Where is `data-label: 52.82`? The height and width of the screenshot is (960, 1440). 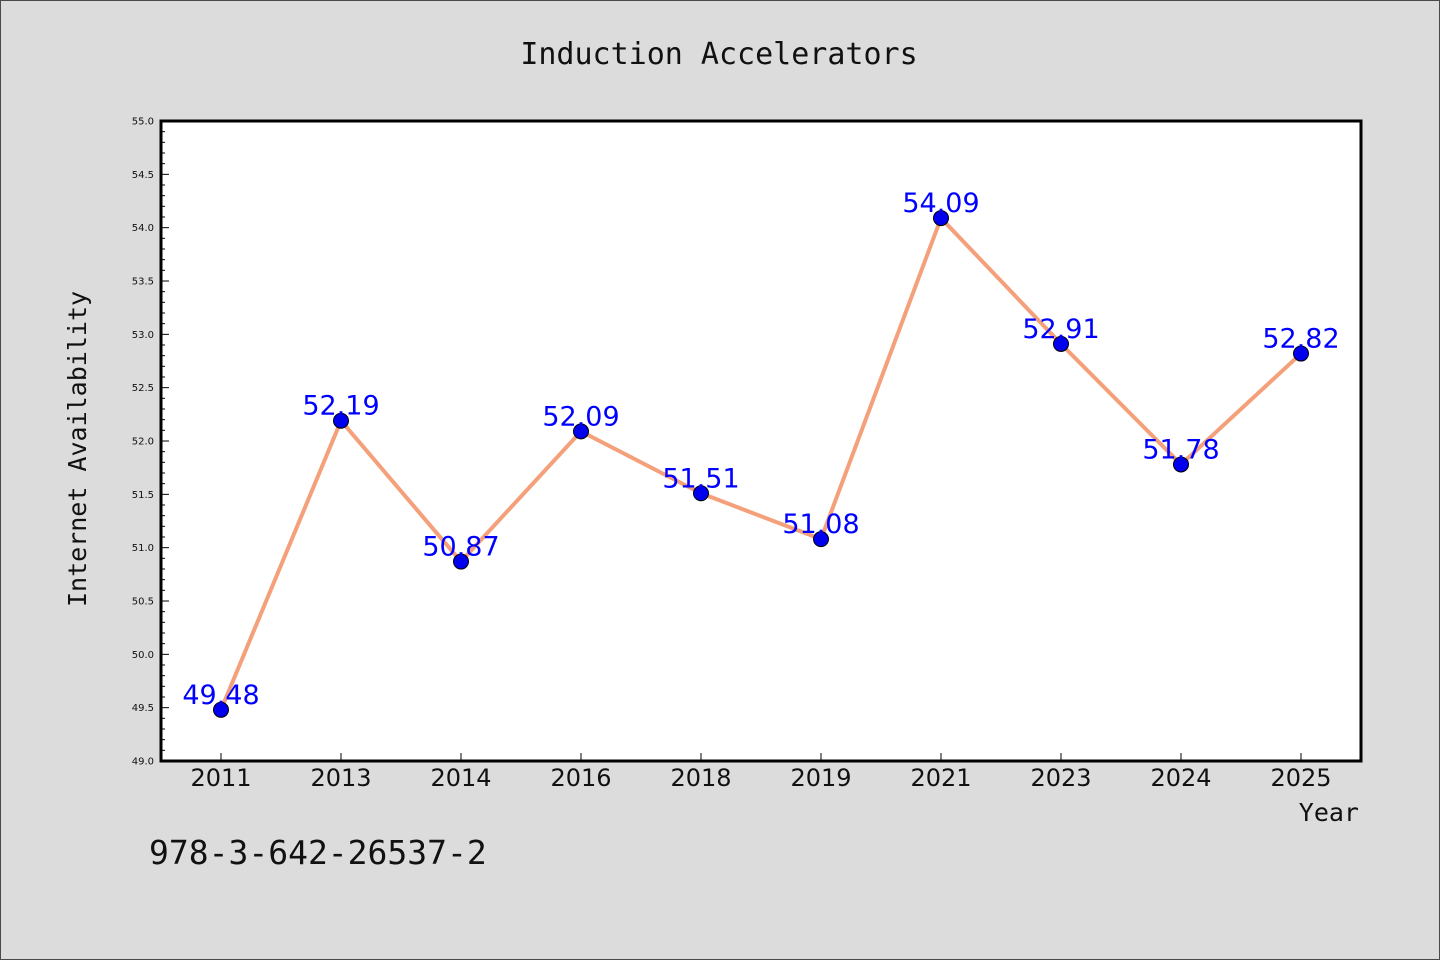
data-label: 52.82 is located at coordinates (1300, 339).